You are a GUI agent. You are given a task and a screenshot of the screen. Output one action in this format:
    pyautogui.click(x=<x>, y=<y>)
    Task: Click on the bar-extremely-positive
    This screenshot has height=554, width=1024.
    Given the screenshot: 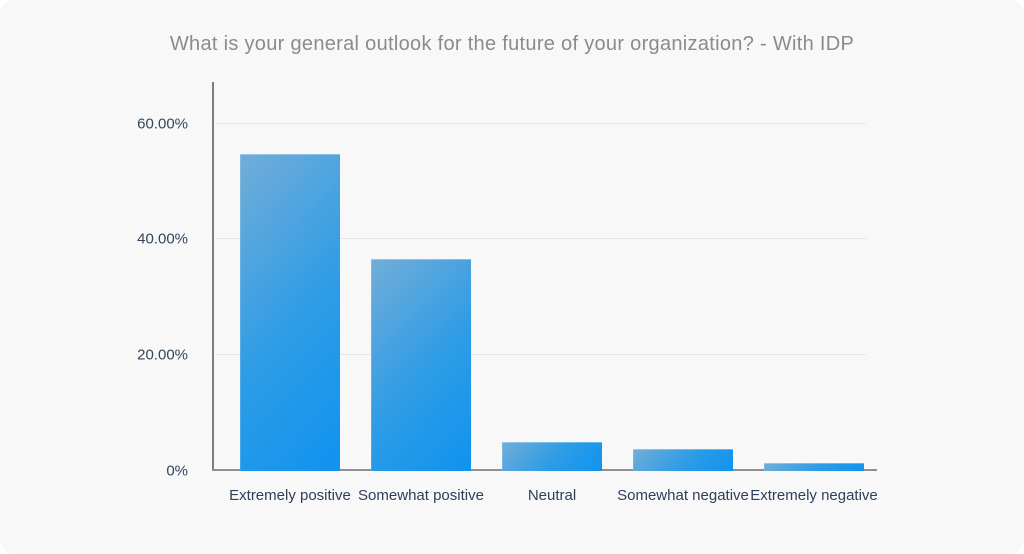 What is the action you would take?
    pyautogui.click(x=290, y=312)
    